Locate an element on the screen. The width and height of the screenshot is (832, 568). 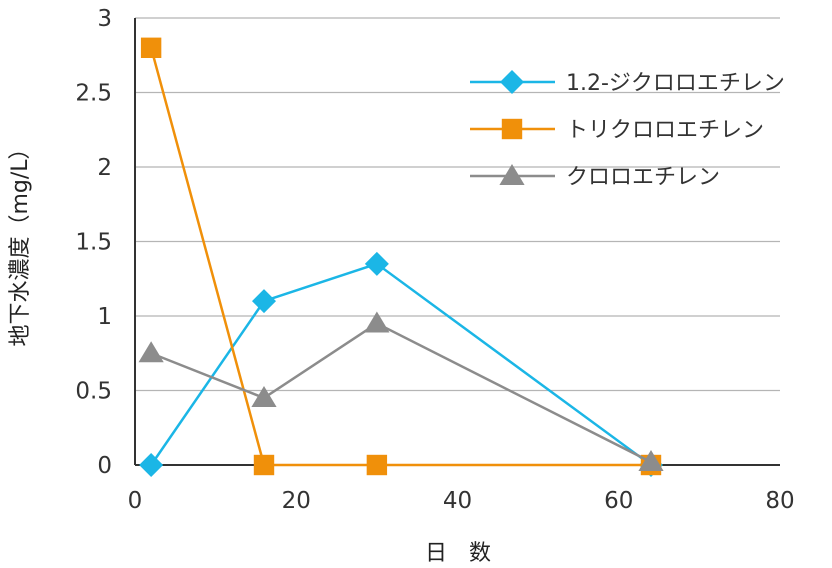
x-axis-title: 日 数 is located at coordinates (458, 553).